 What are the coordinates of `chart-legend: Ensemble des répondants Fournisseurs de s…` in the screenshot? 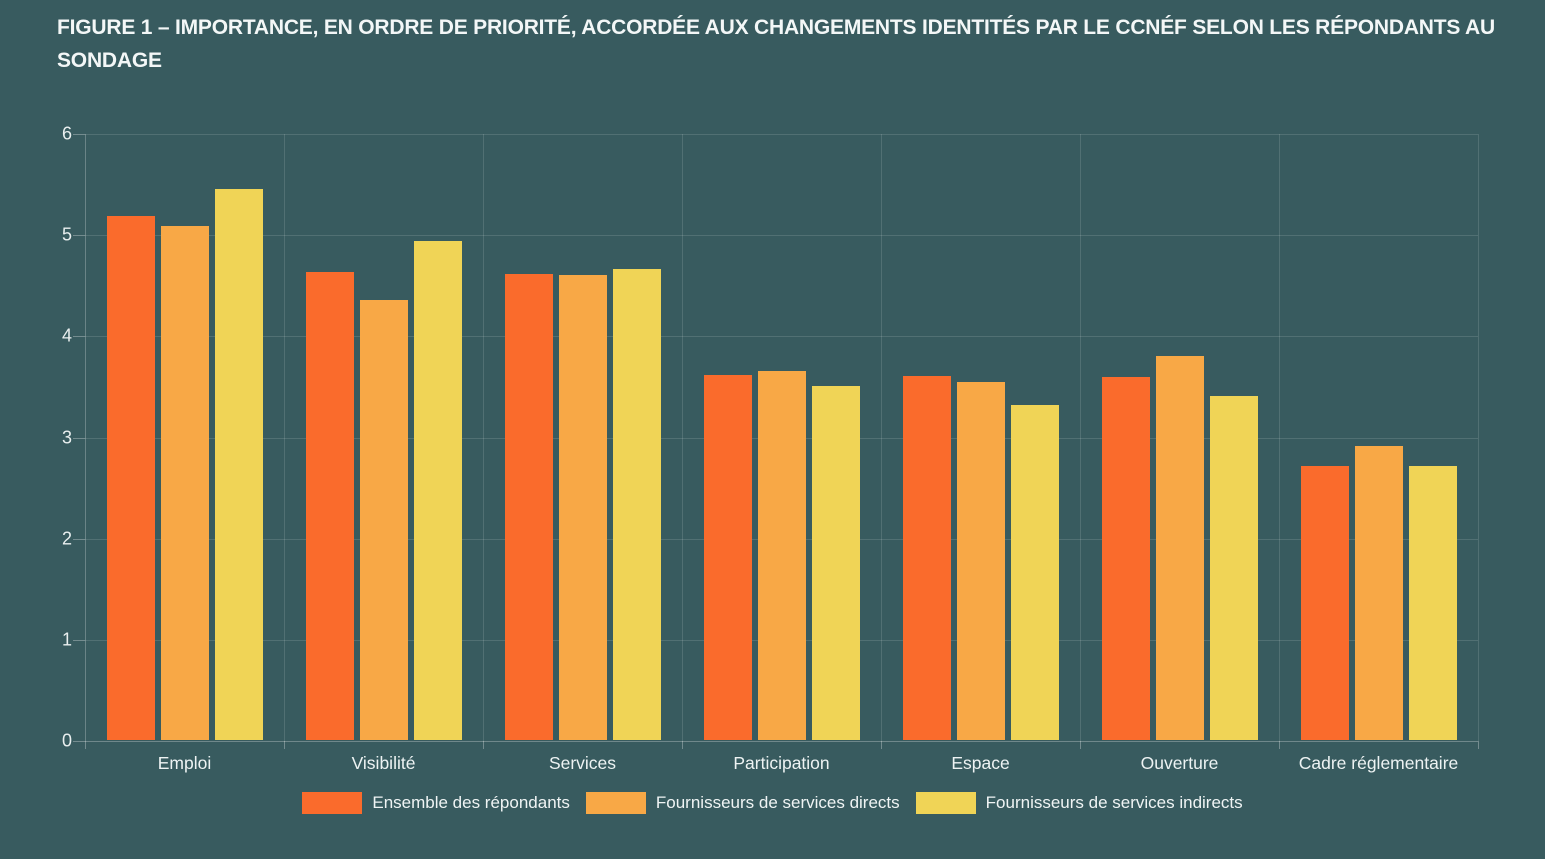 It's located at (772, 803).